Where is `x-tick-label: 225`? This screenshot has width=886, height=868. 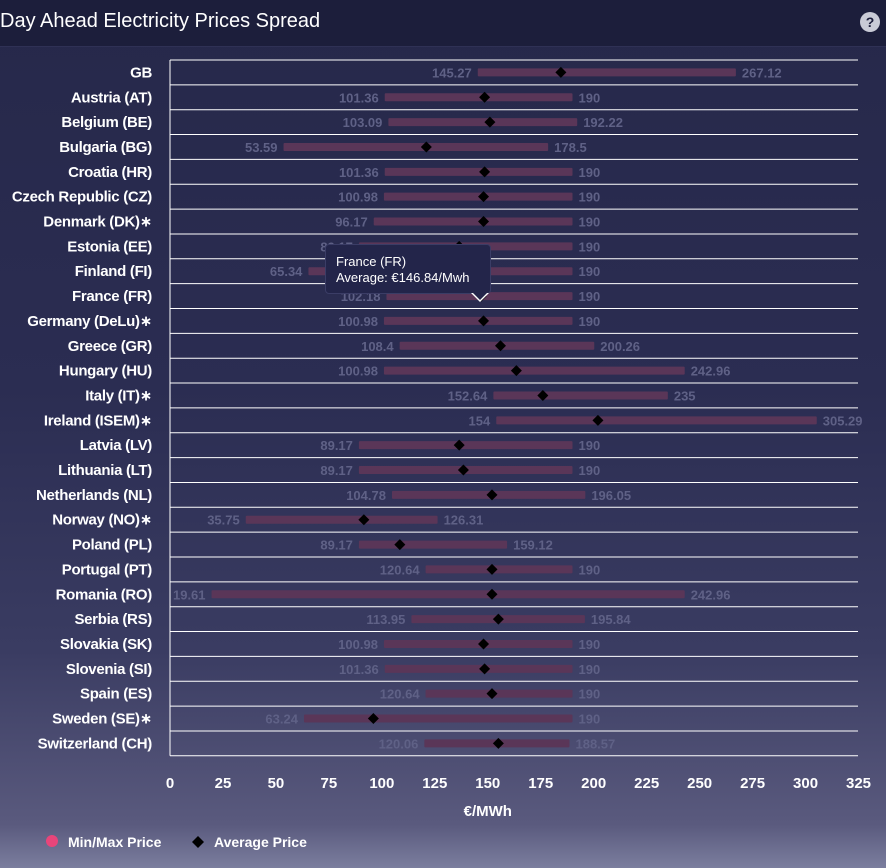
x-tick-label: 225 is located at coordinates (646, 783).